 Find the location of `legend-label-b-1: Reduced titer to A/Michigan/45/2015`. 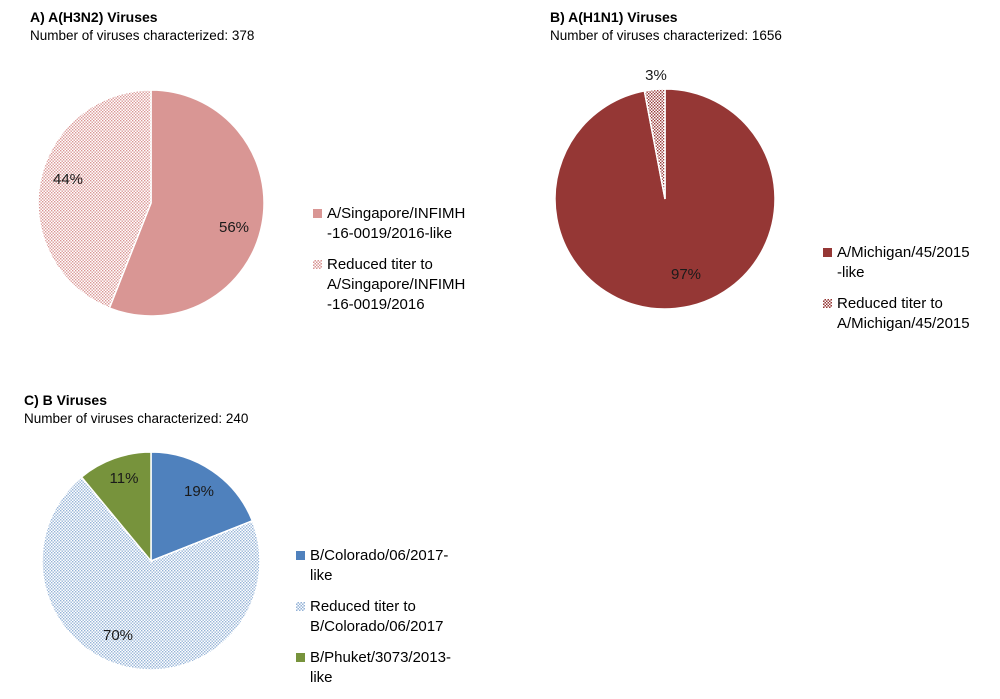

legend-label-b-1: Reduced titer to A/Michigan/45/2015 is located at coordinates (903, 313).